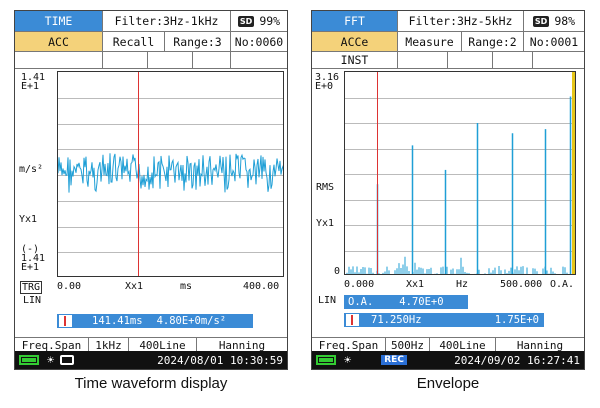 The width and height of the screenshot is (600, 408). What do you see at coordinates (565, 21) in the screenshot?
I see `battery-percent: 98%` at bounding box center [565, 21].